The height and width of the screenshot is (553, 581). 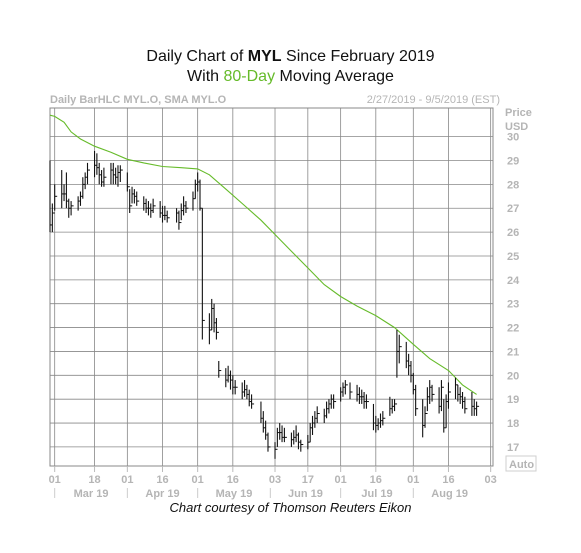 What do you see at coordinates (513, 376) in the screenshot?
I see `y-tick-label: 20` at bounding box center [513, 376].